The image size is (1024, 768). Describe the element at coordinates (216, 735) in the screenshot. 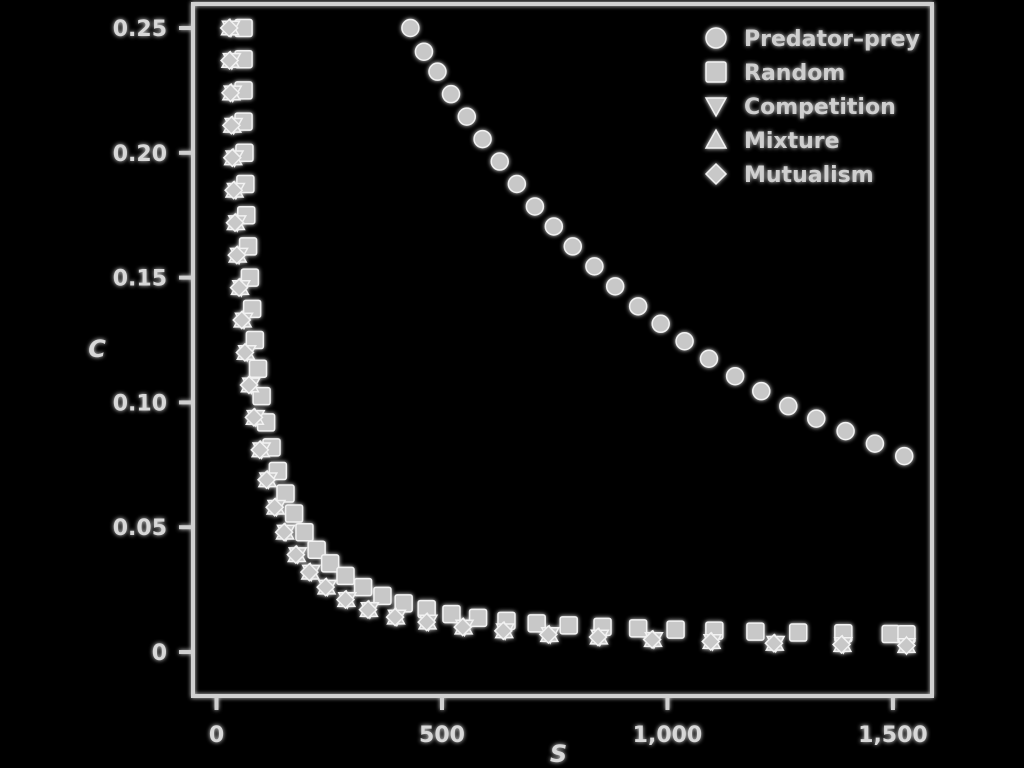

I see `x-tick-label: 0` at that location.